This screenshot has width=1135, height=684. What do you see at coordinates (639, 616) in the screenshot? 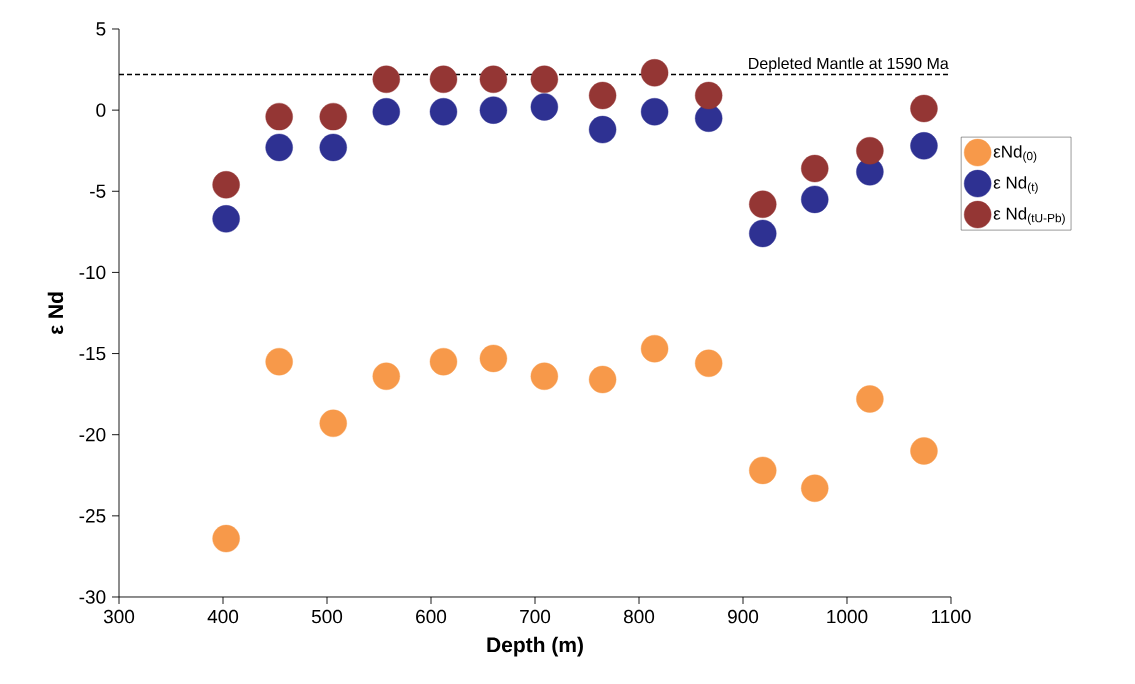
I see `x-tick-label: 800` at bounding box center [639, 616].